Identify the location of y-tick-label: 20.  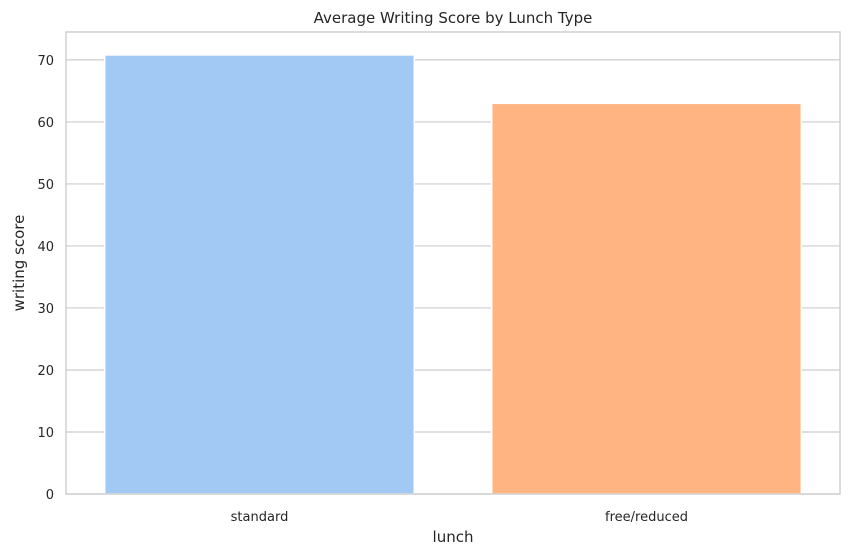
(45, 371).